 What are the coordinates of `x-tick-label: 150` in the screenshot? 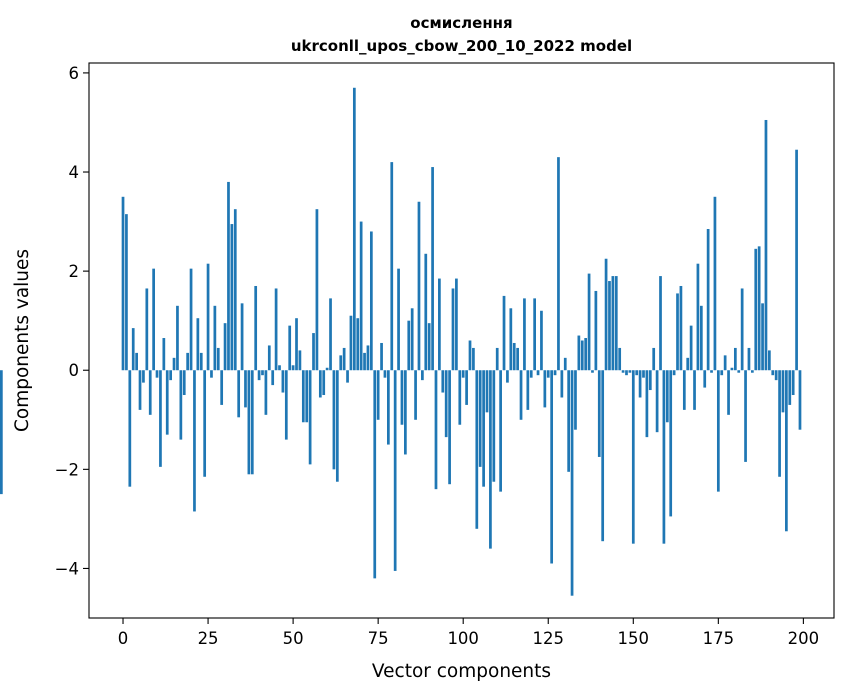 It's located at (634, 638).